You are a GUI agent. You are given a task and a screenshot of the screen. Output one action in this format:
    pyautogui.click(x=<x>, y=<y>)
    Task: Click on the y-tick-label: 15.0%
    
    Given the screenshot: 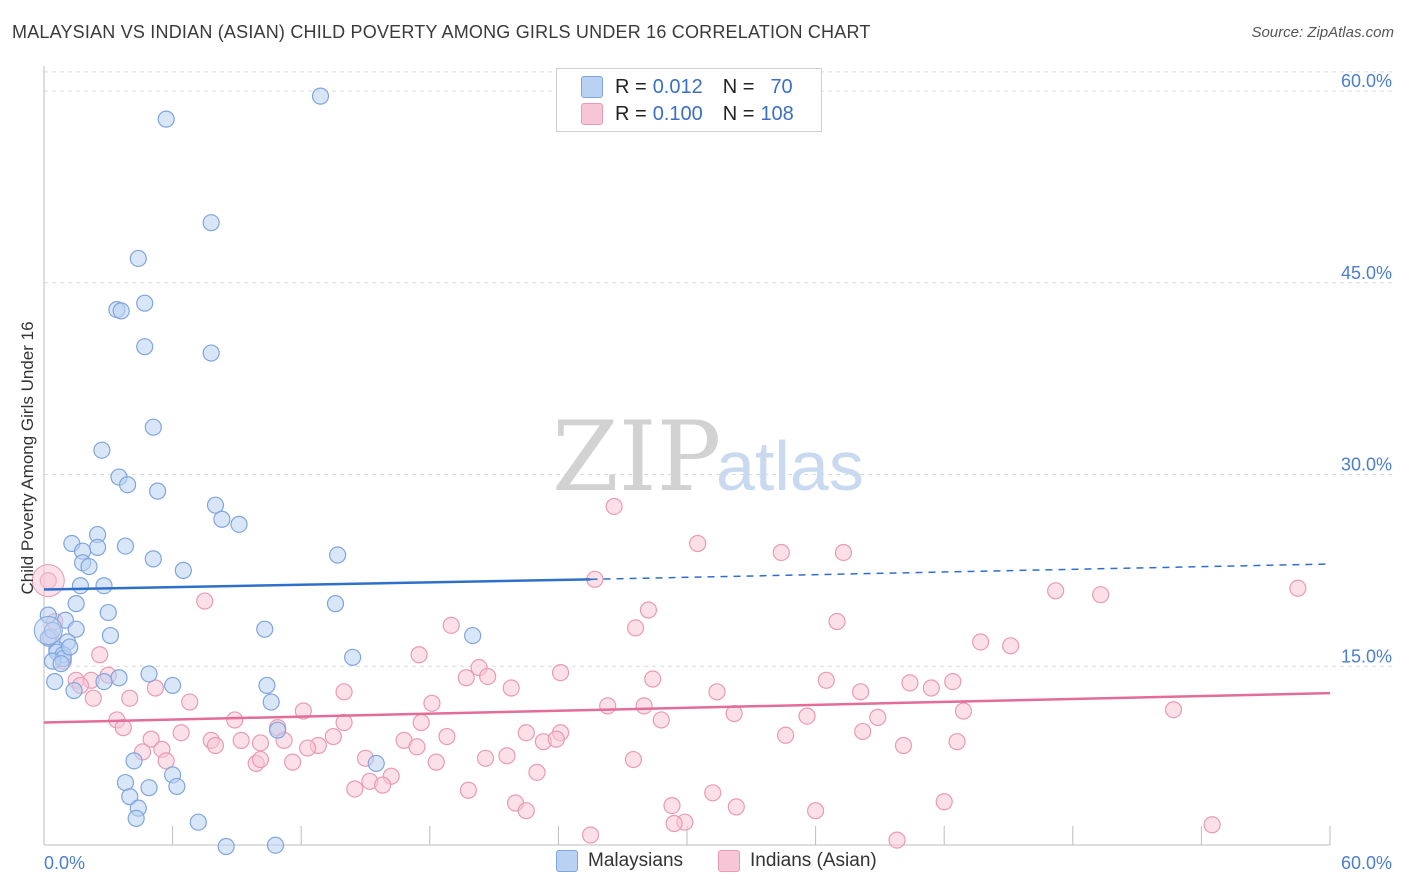 What is the action you would take?
    pyautogui.click(x=1366, y=656)
    